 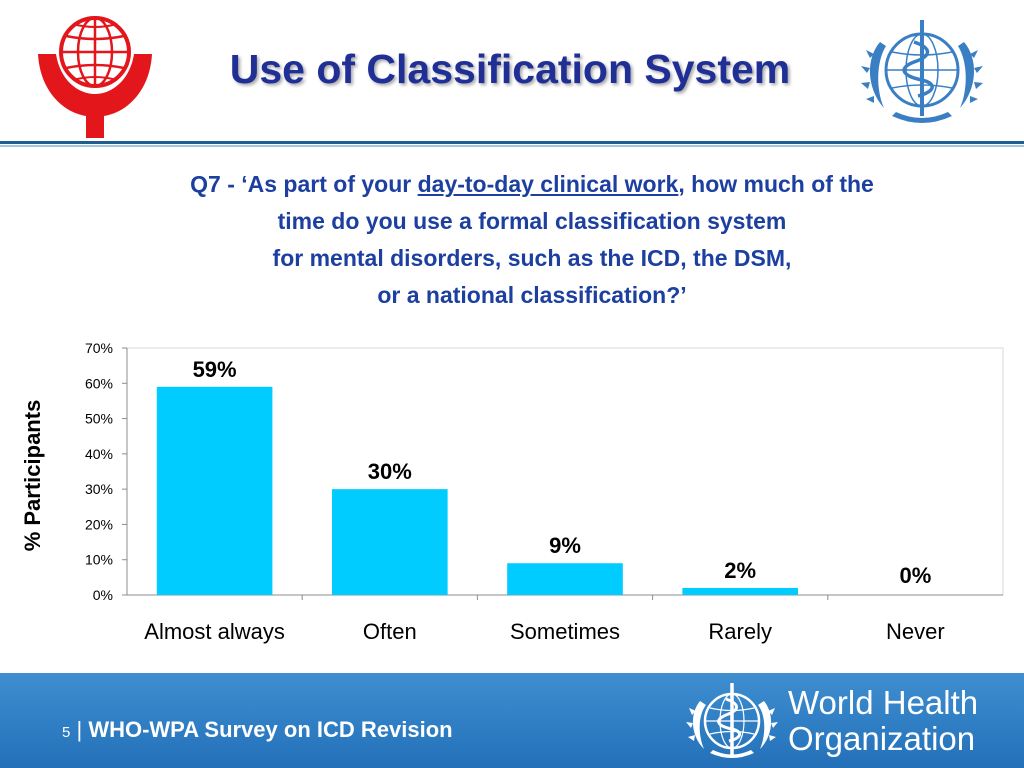 I want to click on wpa-globe-logo-icon, so click(x=95, y=77).